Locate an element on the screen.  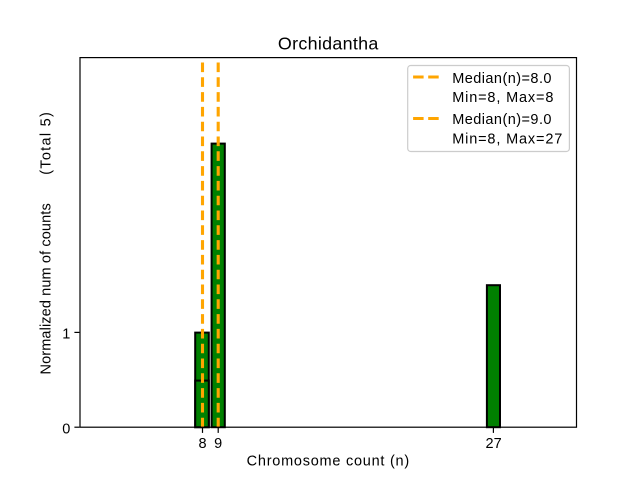
svg-text: 0 is located at coordinates (66, 430).